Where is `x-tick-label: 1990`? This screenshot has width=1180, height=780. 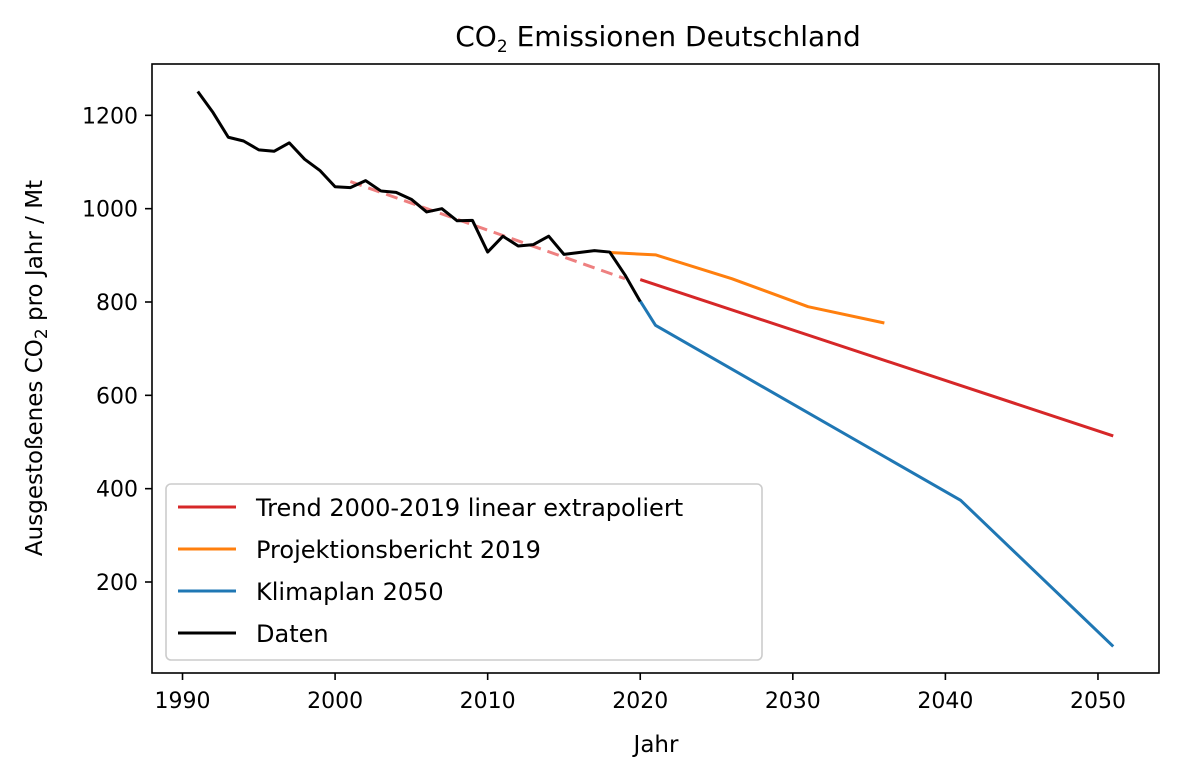 x-tick-label: 1990 is located at coordinates (183, 701).